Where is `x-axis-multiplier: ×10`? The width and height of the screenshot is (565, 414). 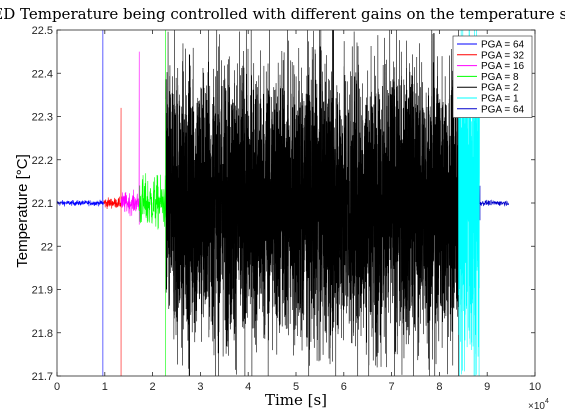 x-axis-multiplier: ×10 is located at coordinates (536, 406).